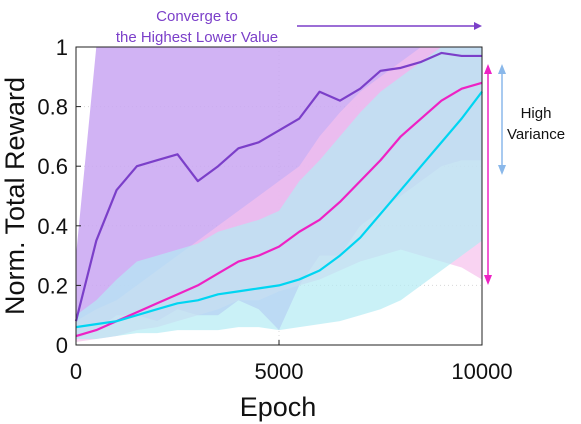 The height and width of the screenshot is (424, 581). What do you see at coordinates (389, 26) in the screenshot?
I see `converge-arrow` at bounding box center [389, 26].